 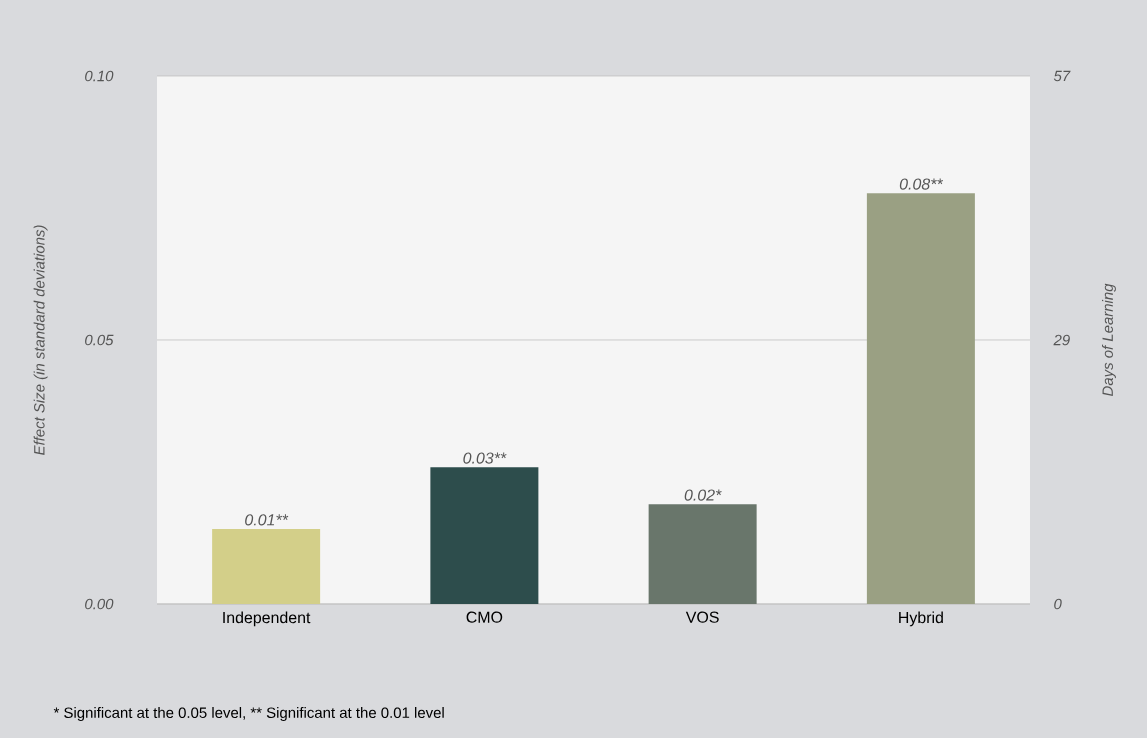 What do you see at coordinates (248, 714) in the screenshot?
I see `text: * Significant at the 0.05 level, ** Significant at the 0.01 level` at bounding box center [248, 714].